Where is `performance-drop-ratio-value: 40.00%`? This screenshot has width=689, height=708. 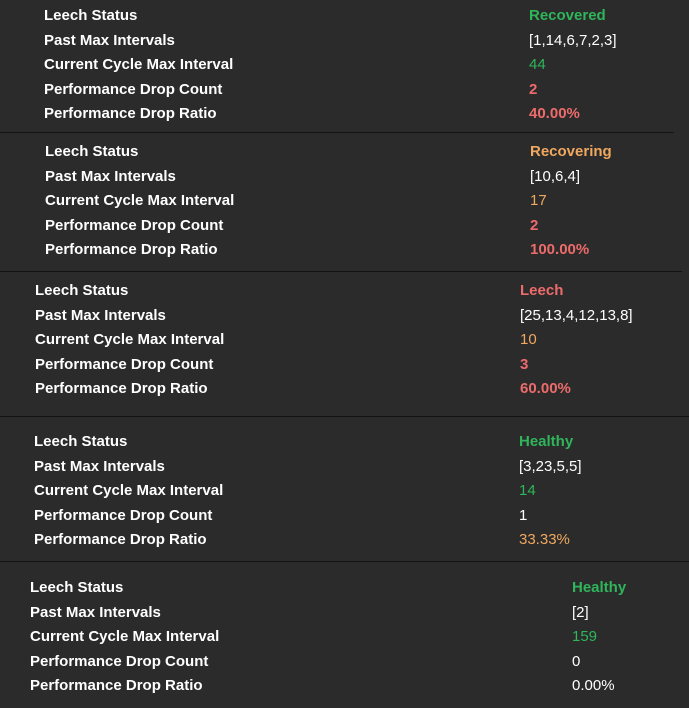
performance-drop-ratio-value: 40.00% is located at coordinates (554, 113).